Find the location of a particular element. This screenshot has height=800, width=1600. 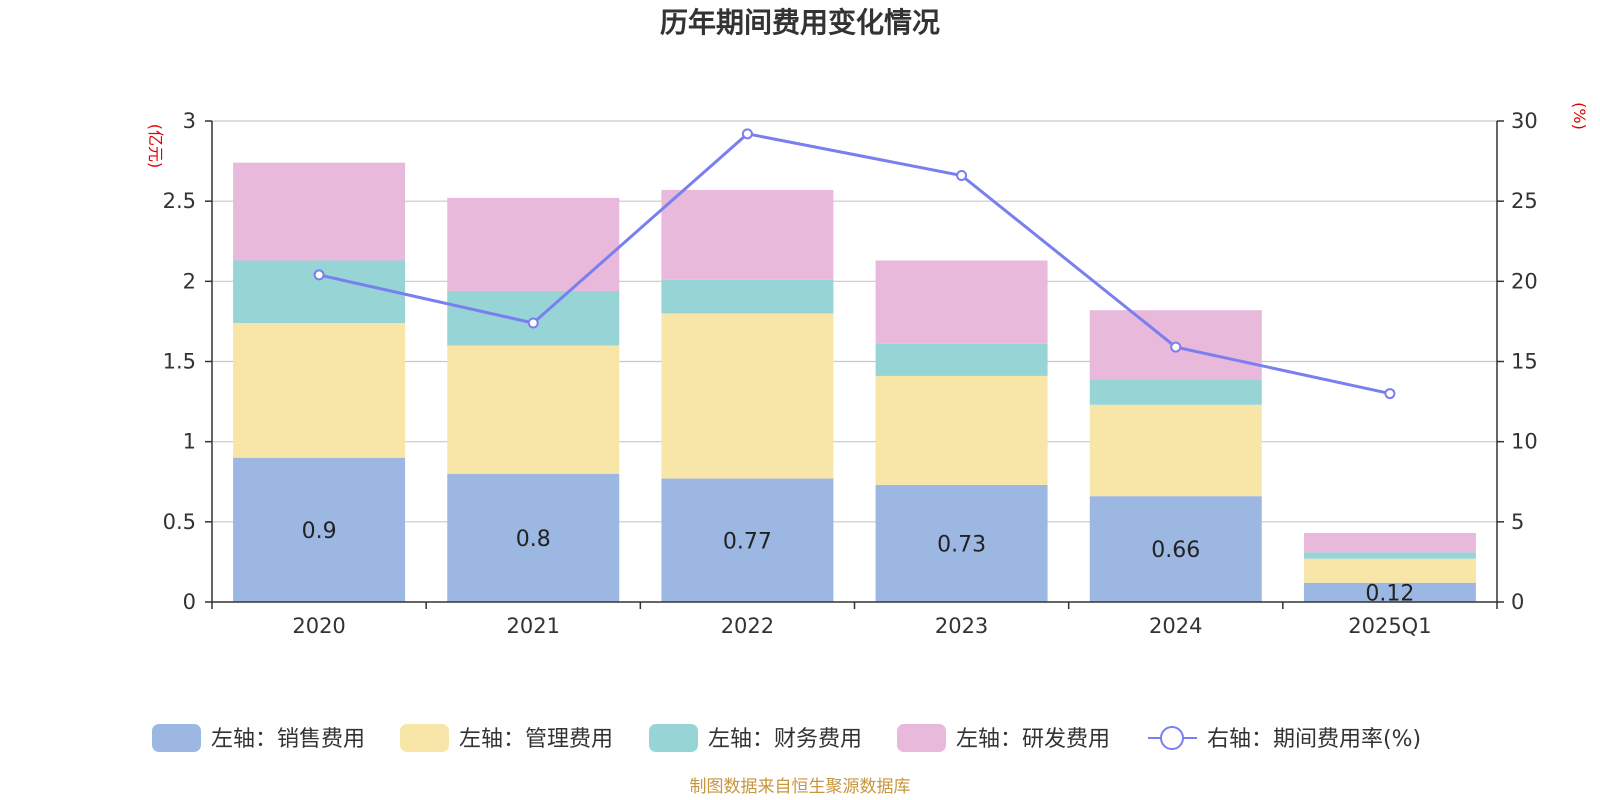

right-tick-label: 30 is located at coordinates (1524, 121).